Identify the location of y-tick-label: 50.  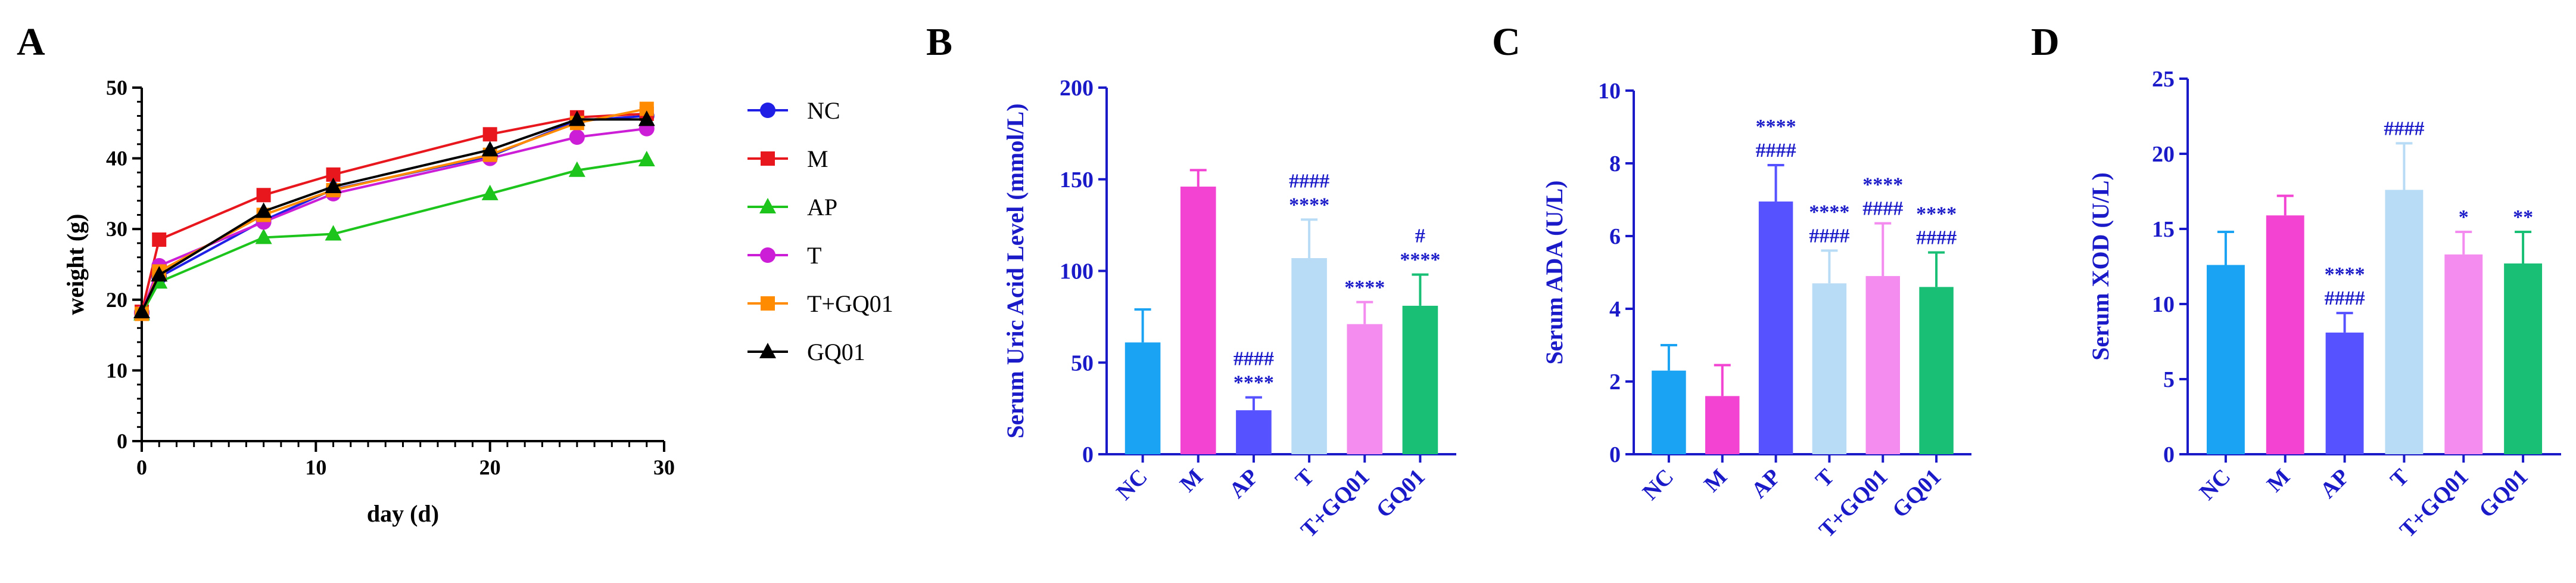
(116, 88).